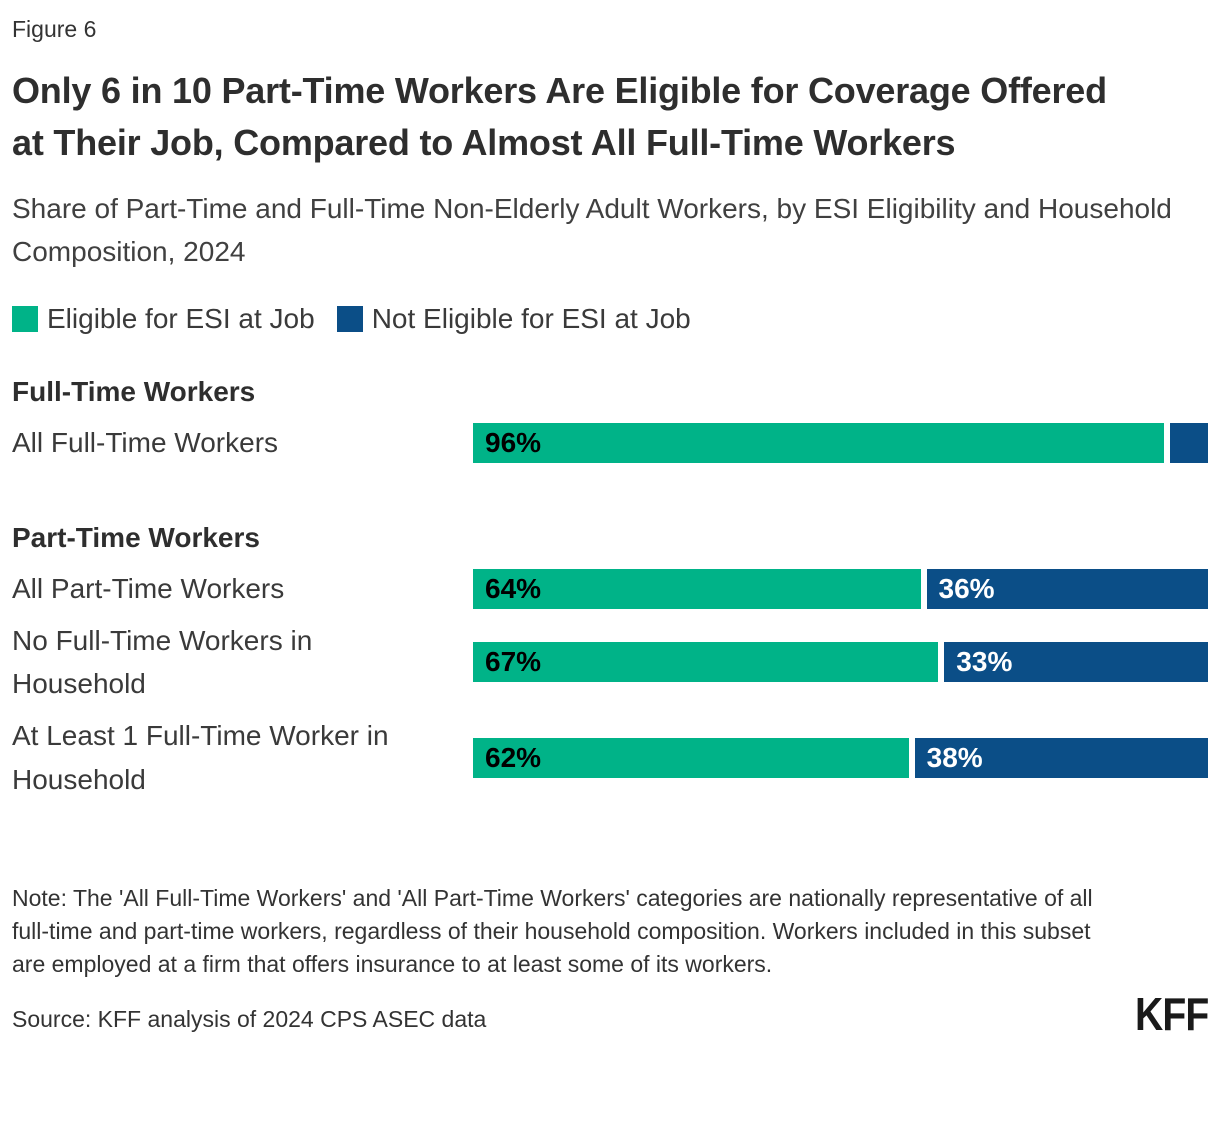  What do you see at coordinates (25, 319) in the screenshot?
I see `eligible-swatch-icon` at bounding box center [25, 319].